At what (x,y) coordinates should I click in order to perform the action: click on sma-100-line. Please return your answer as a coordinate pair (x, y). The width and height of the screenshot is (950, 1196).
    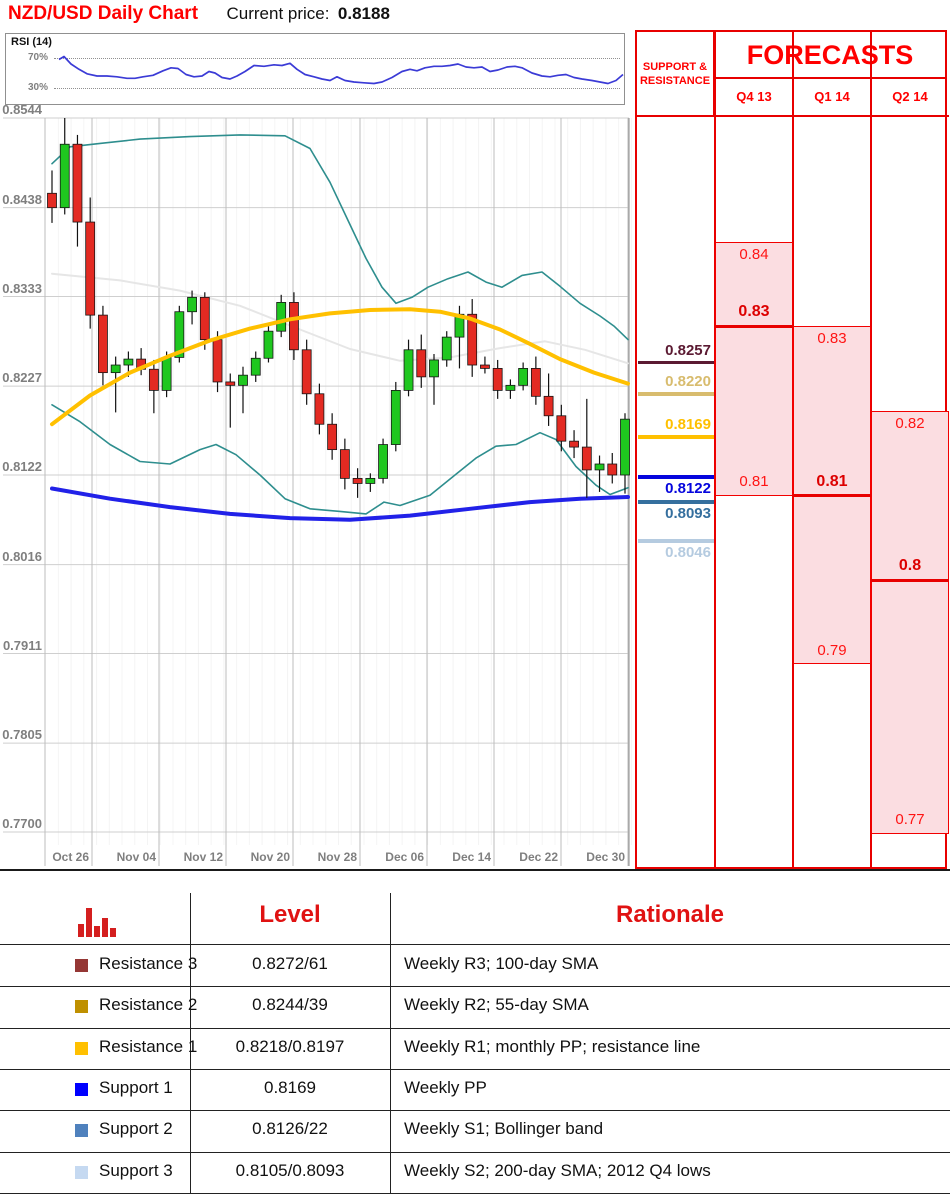
    Looking at the image, I should click on (340, 318).